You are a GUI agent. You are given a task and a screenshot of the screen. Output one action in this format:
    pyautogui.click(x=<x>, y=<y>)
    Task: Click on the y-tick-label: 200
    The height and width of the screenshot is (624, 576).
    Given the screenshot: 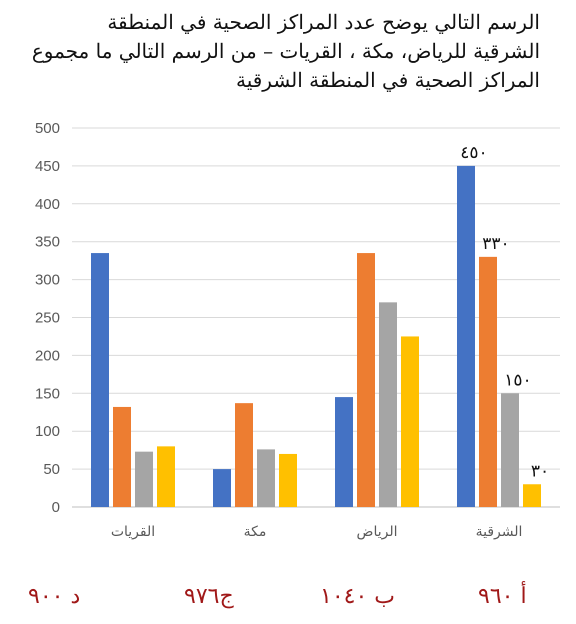 What is the action you would take?
    pyautogui.click(x=47, y=355)
    